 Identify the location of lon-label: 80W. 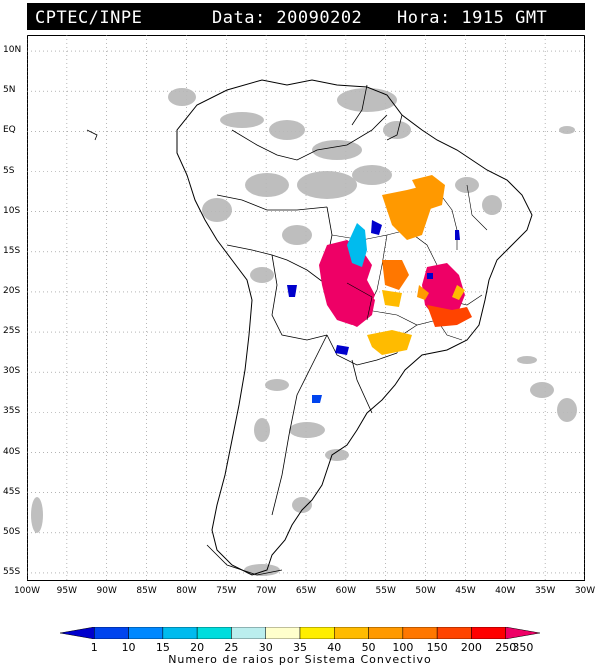
(186, 591).